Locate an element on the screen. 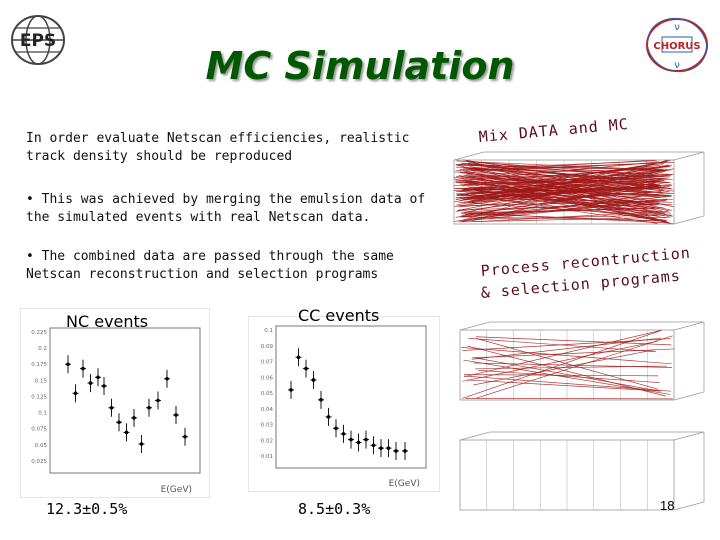 Image resolution: width=720 pixels, height=540 pixels. selected-tracks-image is located at coordinates (582, 471).